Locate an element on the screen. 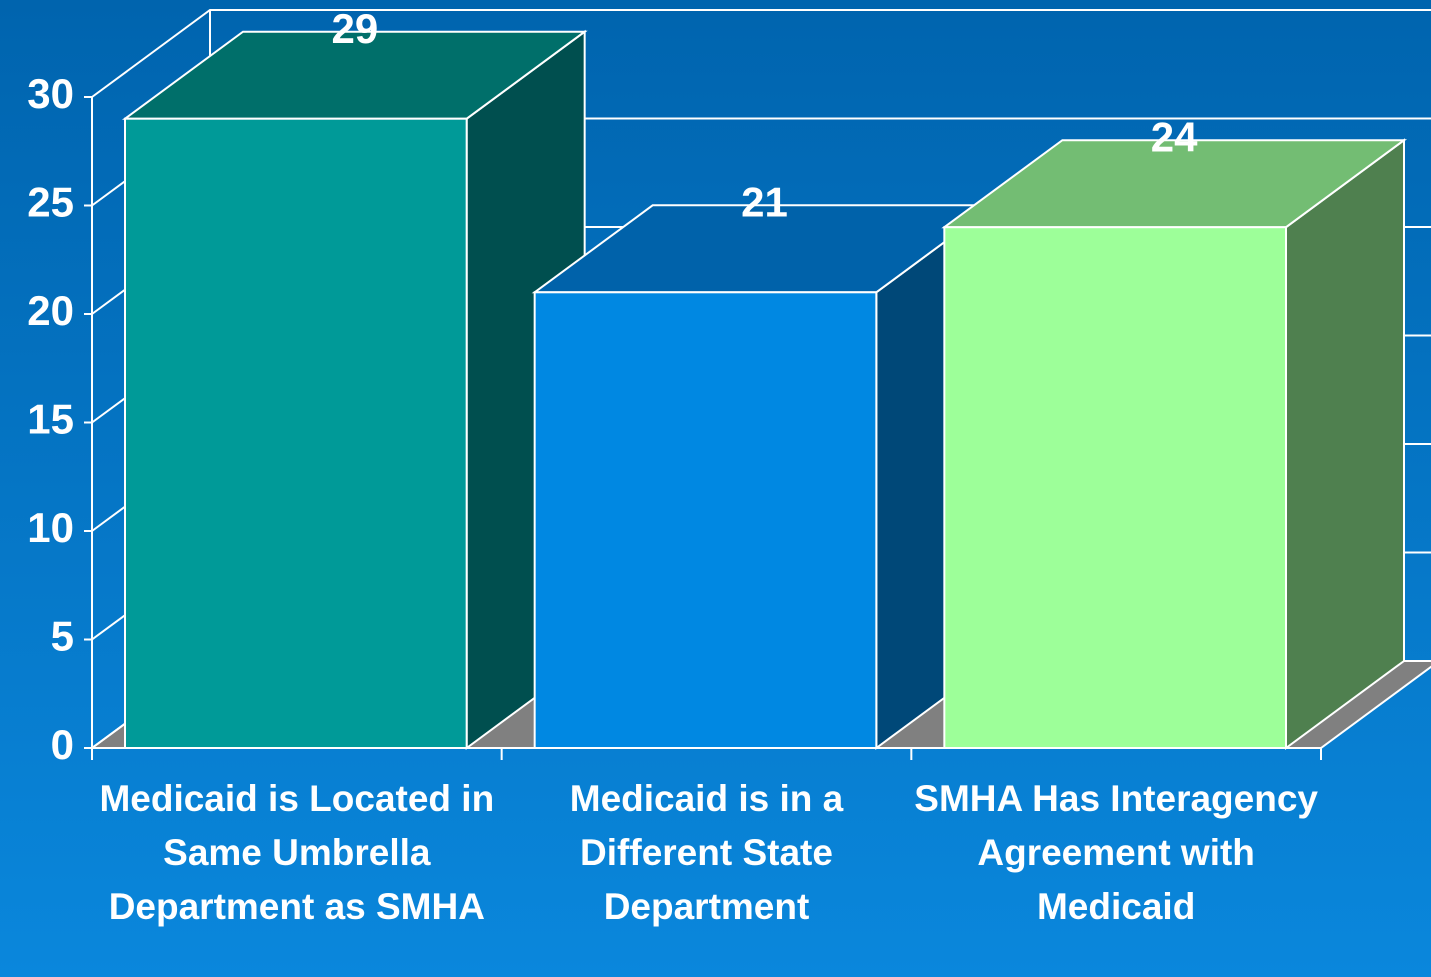  y-tick-label: 5 is located at coordinates (62, 636).